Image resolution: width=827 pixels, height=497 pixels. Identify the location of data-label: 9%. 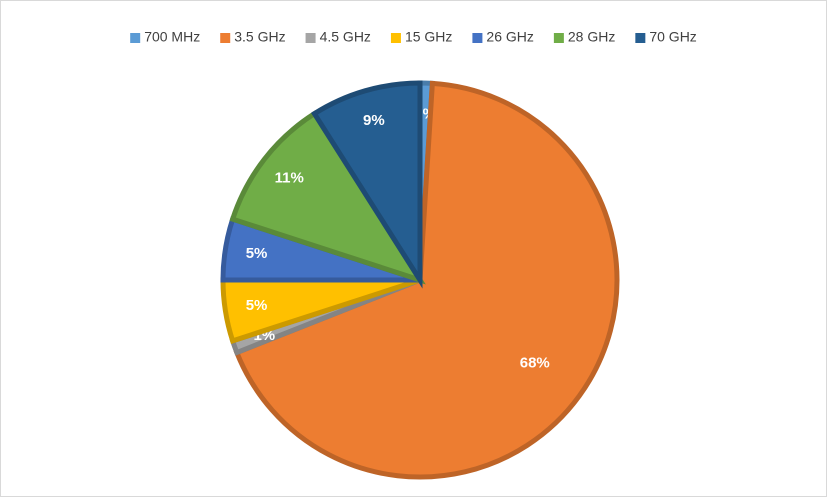
(374, 120).